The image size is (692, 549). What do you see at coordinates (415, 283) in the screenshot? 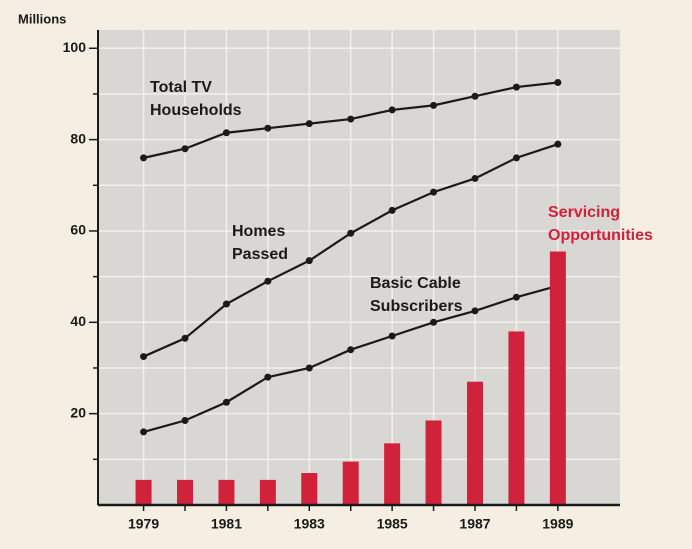
I see `series-label: Basic Cable` at bounding box center [415, 283].